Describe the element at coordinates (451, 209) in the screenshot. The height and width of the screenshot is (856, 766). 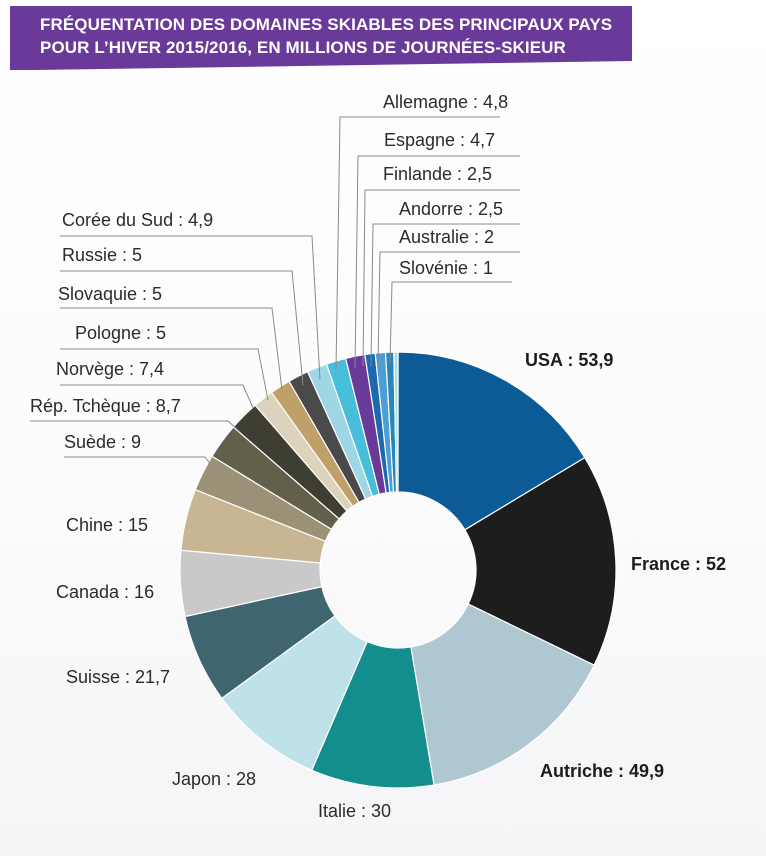
I see `label-andorre: Andorre : 2,5` at that location.